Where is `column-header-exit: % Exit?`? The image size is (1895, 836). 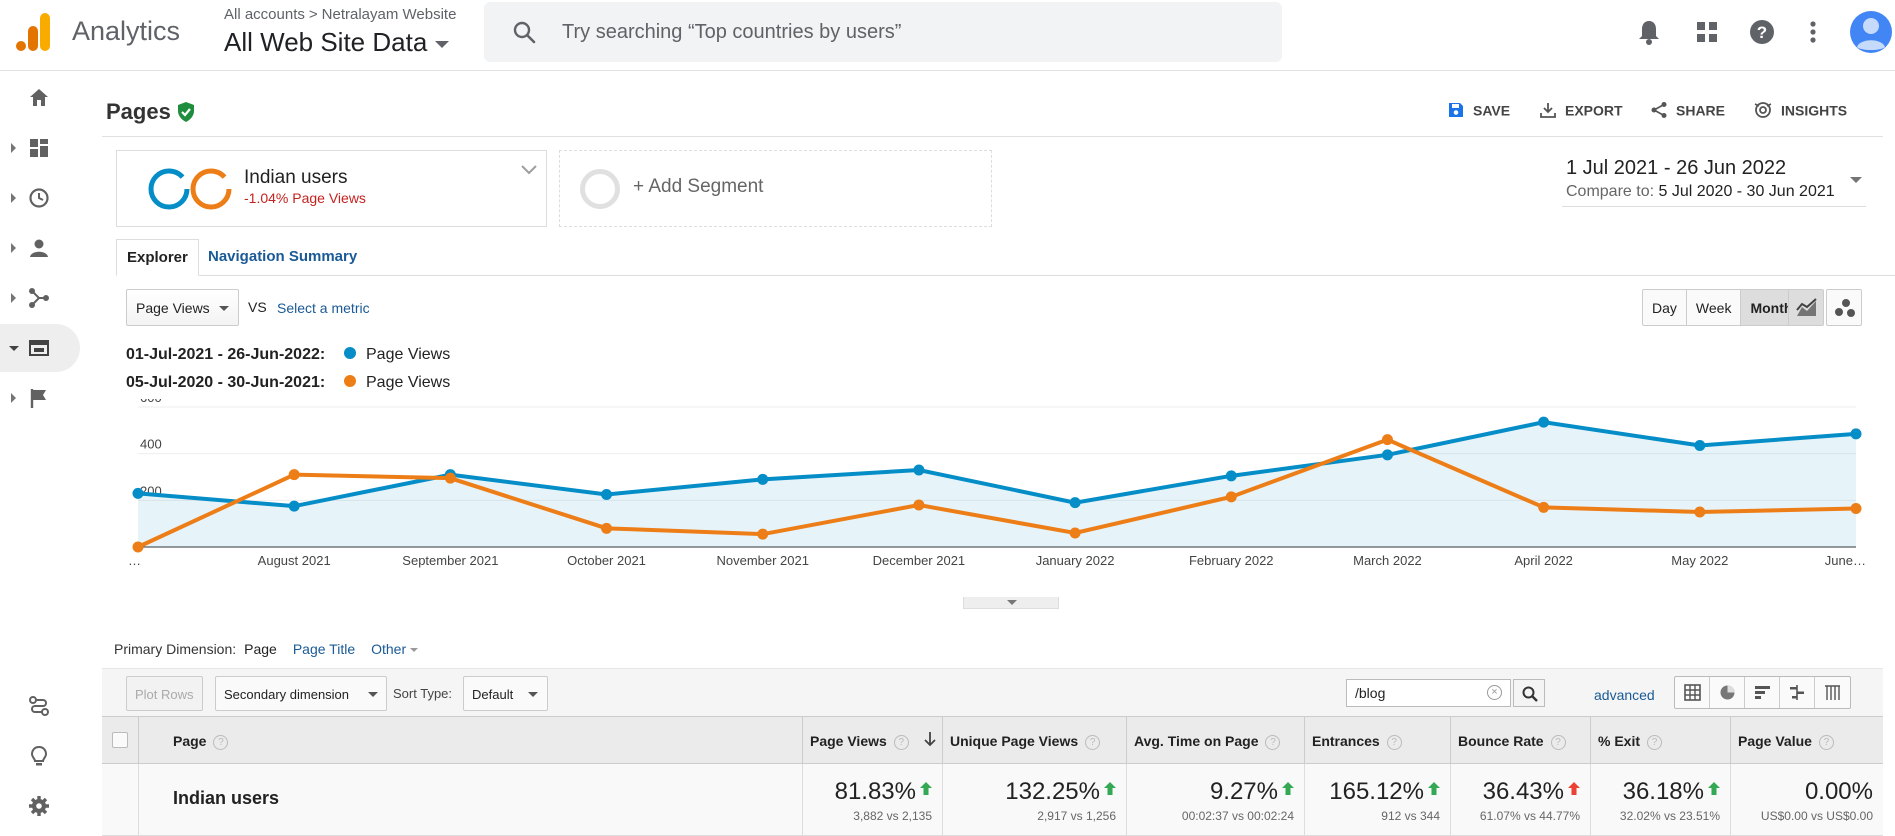 column-header-exit: % Exit? is located at coordinates (1660, 740).